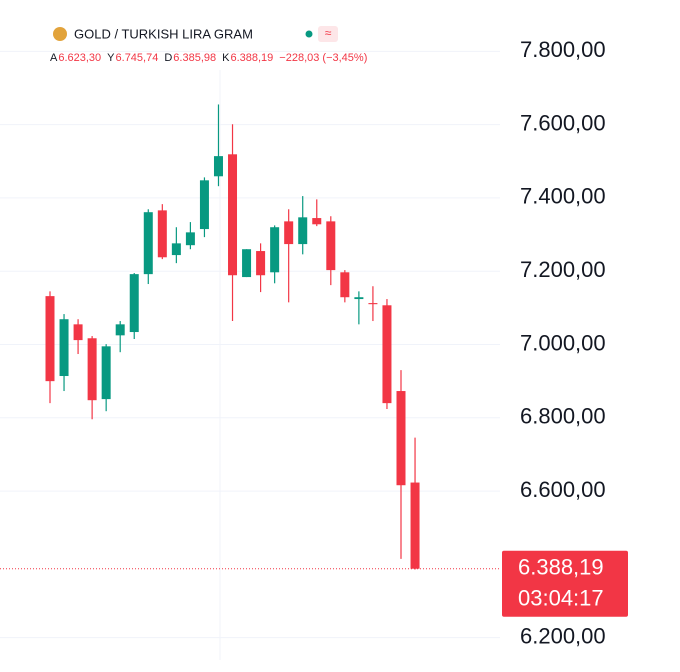 This screenshot has width=680, height=672. What do you see at coordinates (561, 567) in the screenshot?
I see `last-price-label: 6.388,19` at bounding box center [561, 567].